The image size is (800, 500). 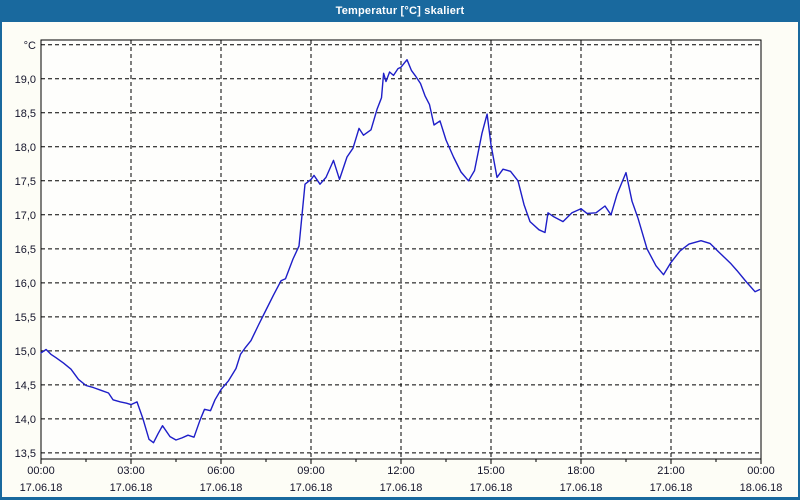 What do you see at coordinates (25, 148) in the screenshot?
I see `y-tick-label: 18,0` at bounding box center [25, 148].